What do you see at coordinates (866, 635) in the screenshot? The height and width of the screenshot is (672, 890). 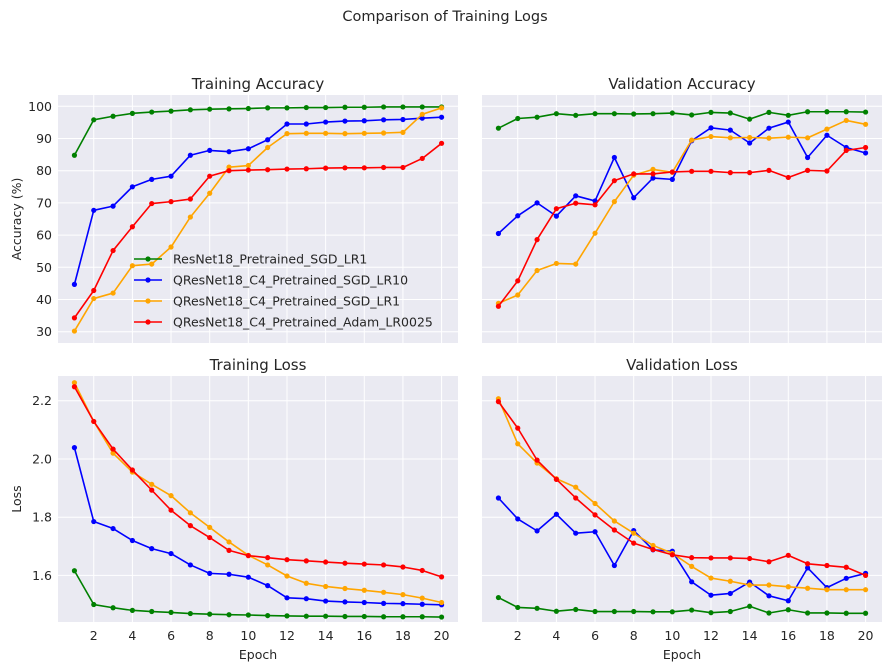 I see `x-tick-label: 20` at bounding box center [866, 635].